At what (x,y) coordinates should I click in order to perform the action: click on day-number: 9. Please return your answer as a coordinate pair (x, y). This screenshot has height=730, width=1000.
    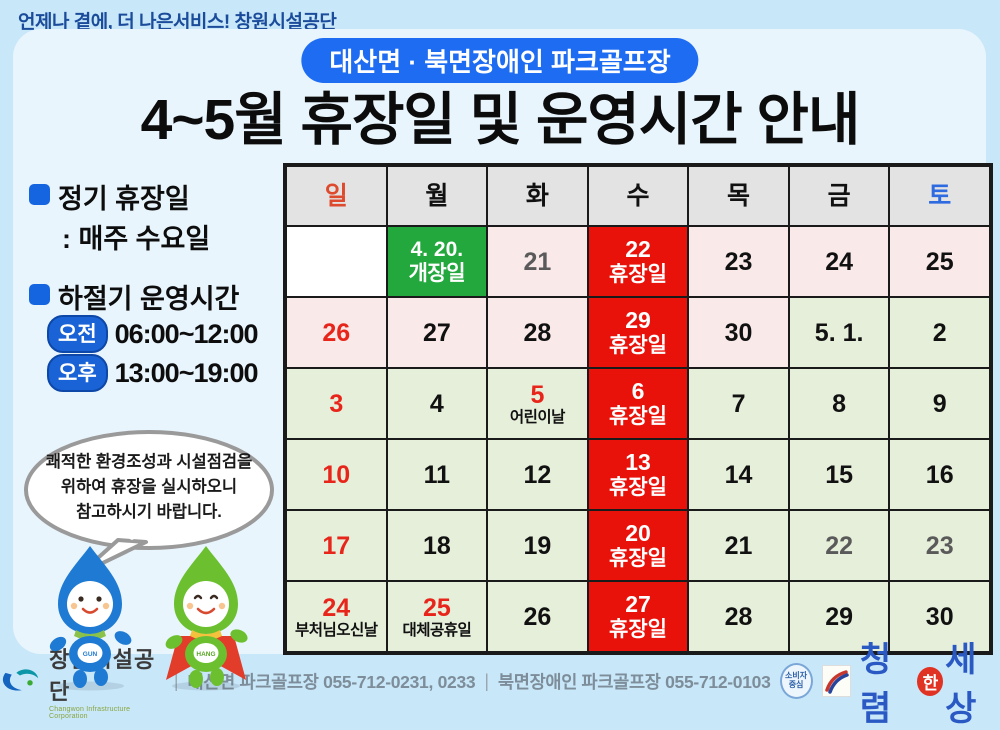
    Looking at the image, I should click on (939, 403).